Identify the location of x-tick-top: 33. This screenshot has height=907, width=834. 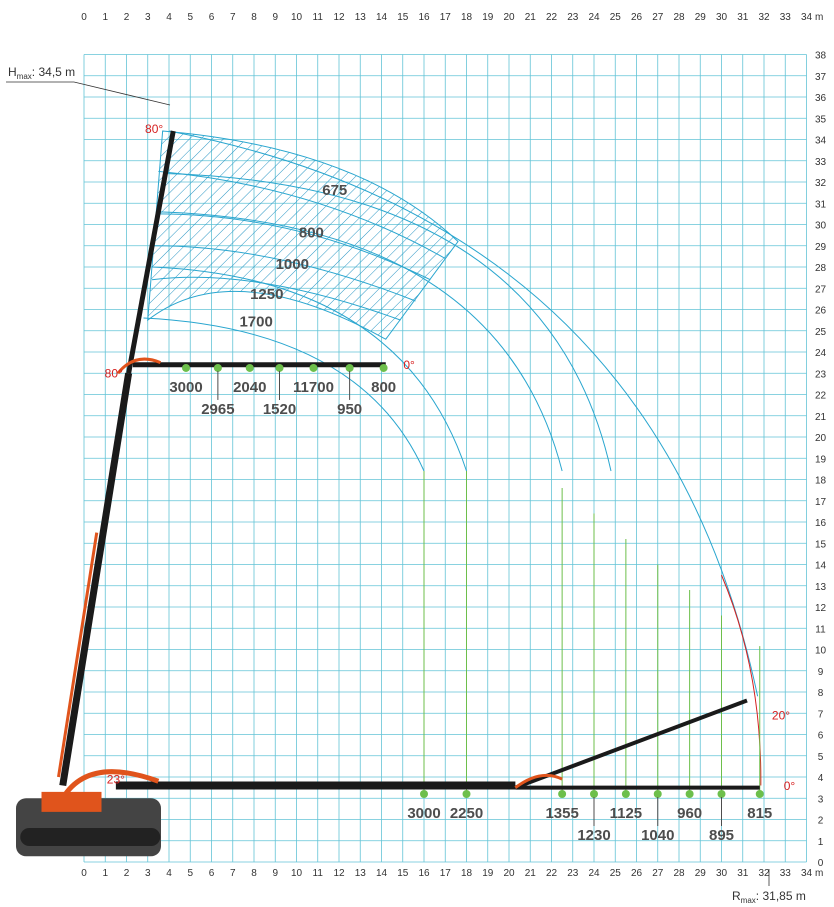
(786, 17).